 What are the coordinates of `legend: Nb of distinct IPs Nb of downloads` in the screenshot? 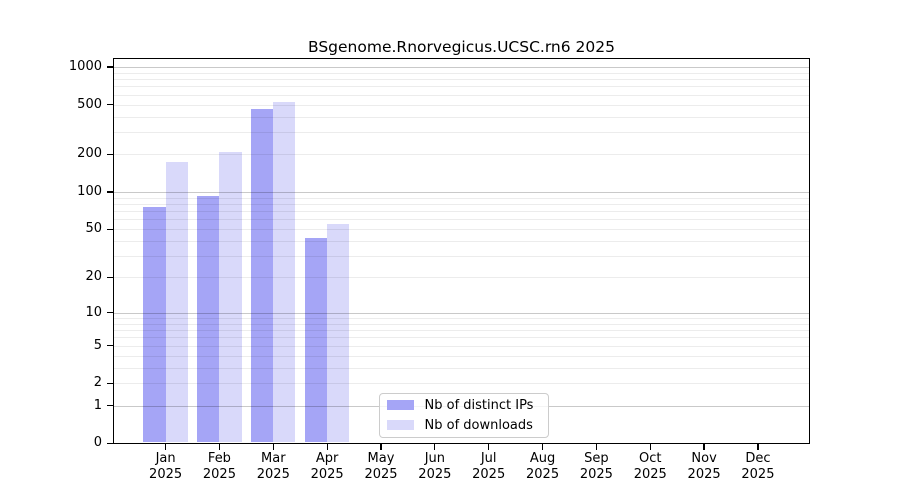 It's located at (463, 415).